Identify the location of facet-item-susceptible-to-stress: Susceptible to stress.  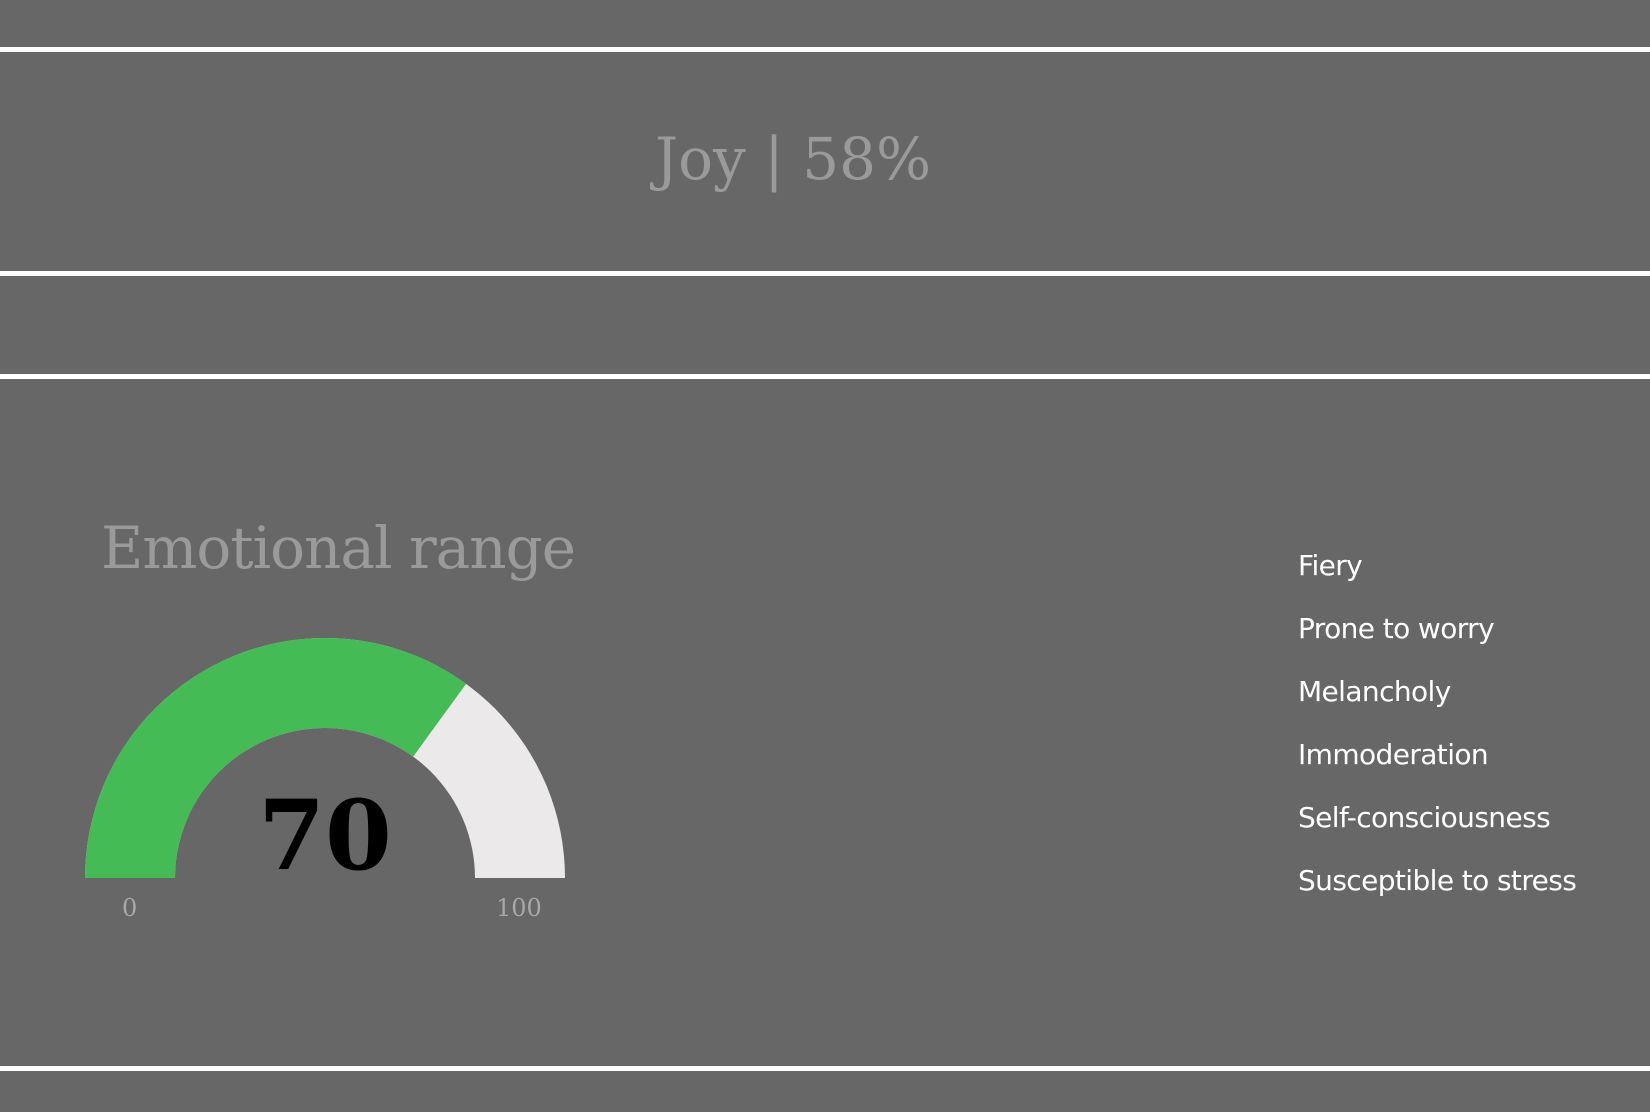
(1437, 880).